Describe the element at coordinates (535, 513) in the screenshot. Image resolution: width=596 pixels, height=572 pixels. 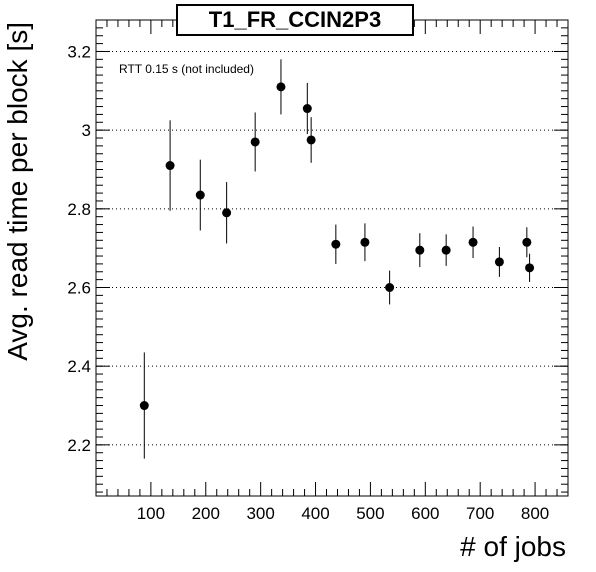
I see `x-tick-label: 800` at that location.